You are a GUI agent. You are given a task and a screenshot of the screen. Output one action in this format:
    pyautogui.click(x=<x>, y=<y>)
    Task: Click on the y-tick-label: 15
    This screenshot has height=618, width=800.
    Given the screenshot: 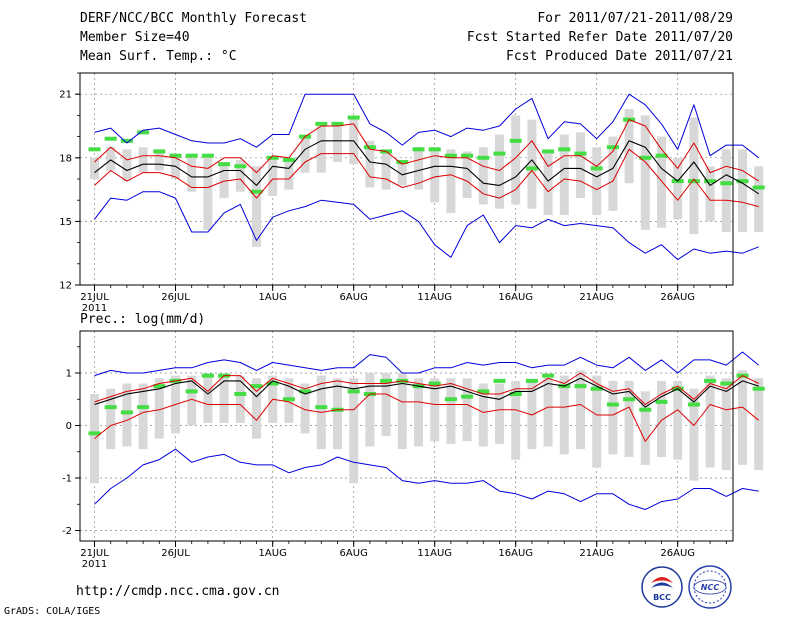 What is the action you would take?
    pyautogui.click(x=65, y=222)
    